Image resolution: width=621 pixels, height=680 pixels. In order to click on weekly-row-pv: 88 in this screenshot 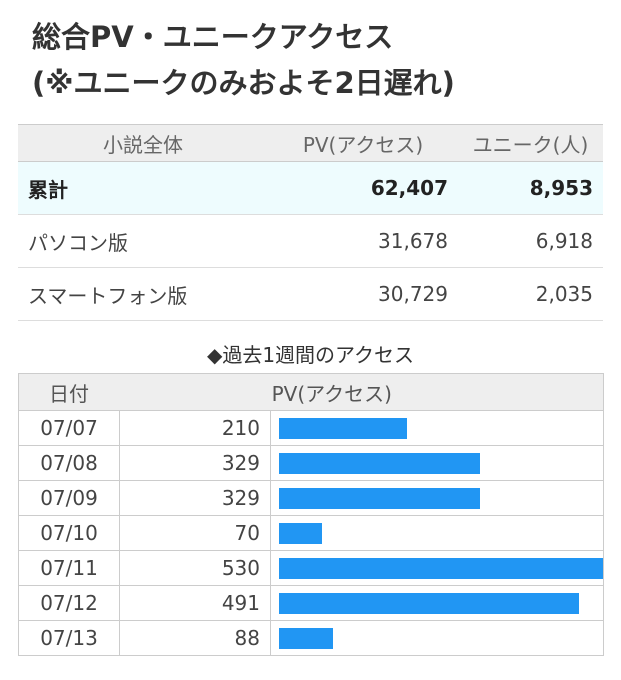, I will do `click(195, 638)`.